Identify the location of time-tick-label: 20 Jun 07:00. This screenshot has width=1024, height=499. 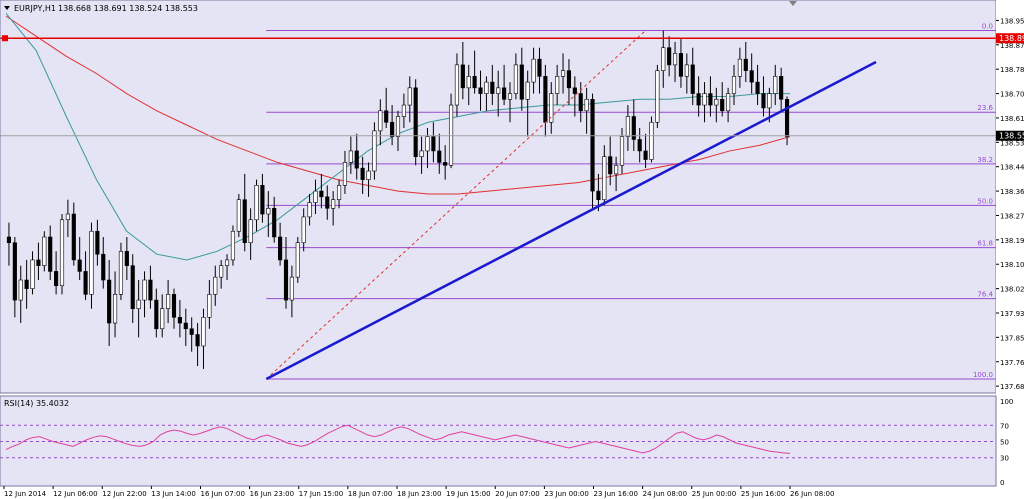
(517, 494).